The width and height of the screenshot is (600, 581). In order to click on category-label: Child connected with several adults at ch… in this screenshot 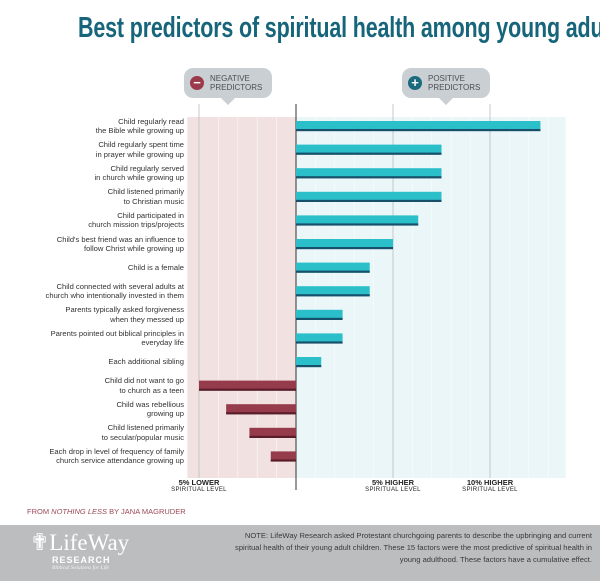, I will do `click(114, 291)`.